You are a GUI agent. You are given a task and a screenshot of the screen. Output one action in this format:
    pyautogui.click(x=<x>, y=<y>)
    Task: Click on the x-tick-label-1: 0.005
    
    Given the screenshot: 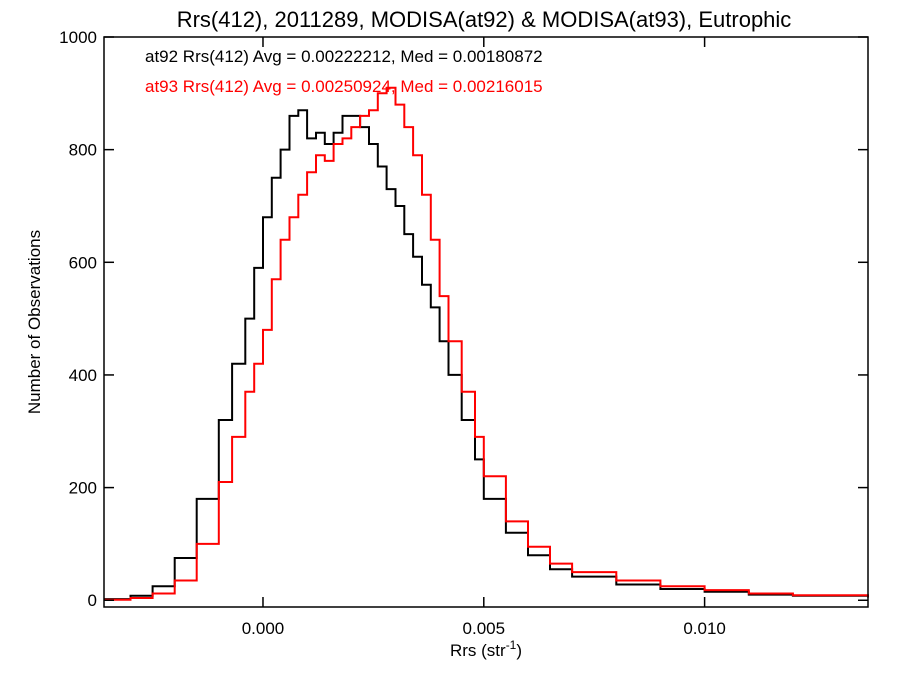 What is the action you would take?
    pyautogui.click(x=484, y=628)
    